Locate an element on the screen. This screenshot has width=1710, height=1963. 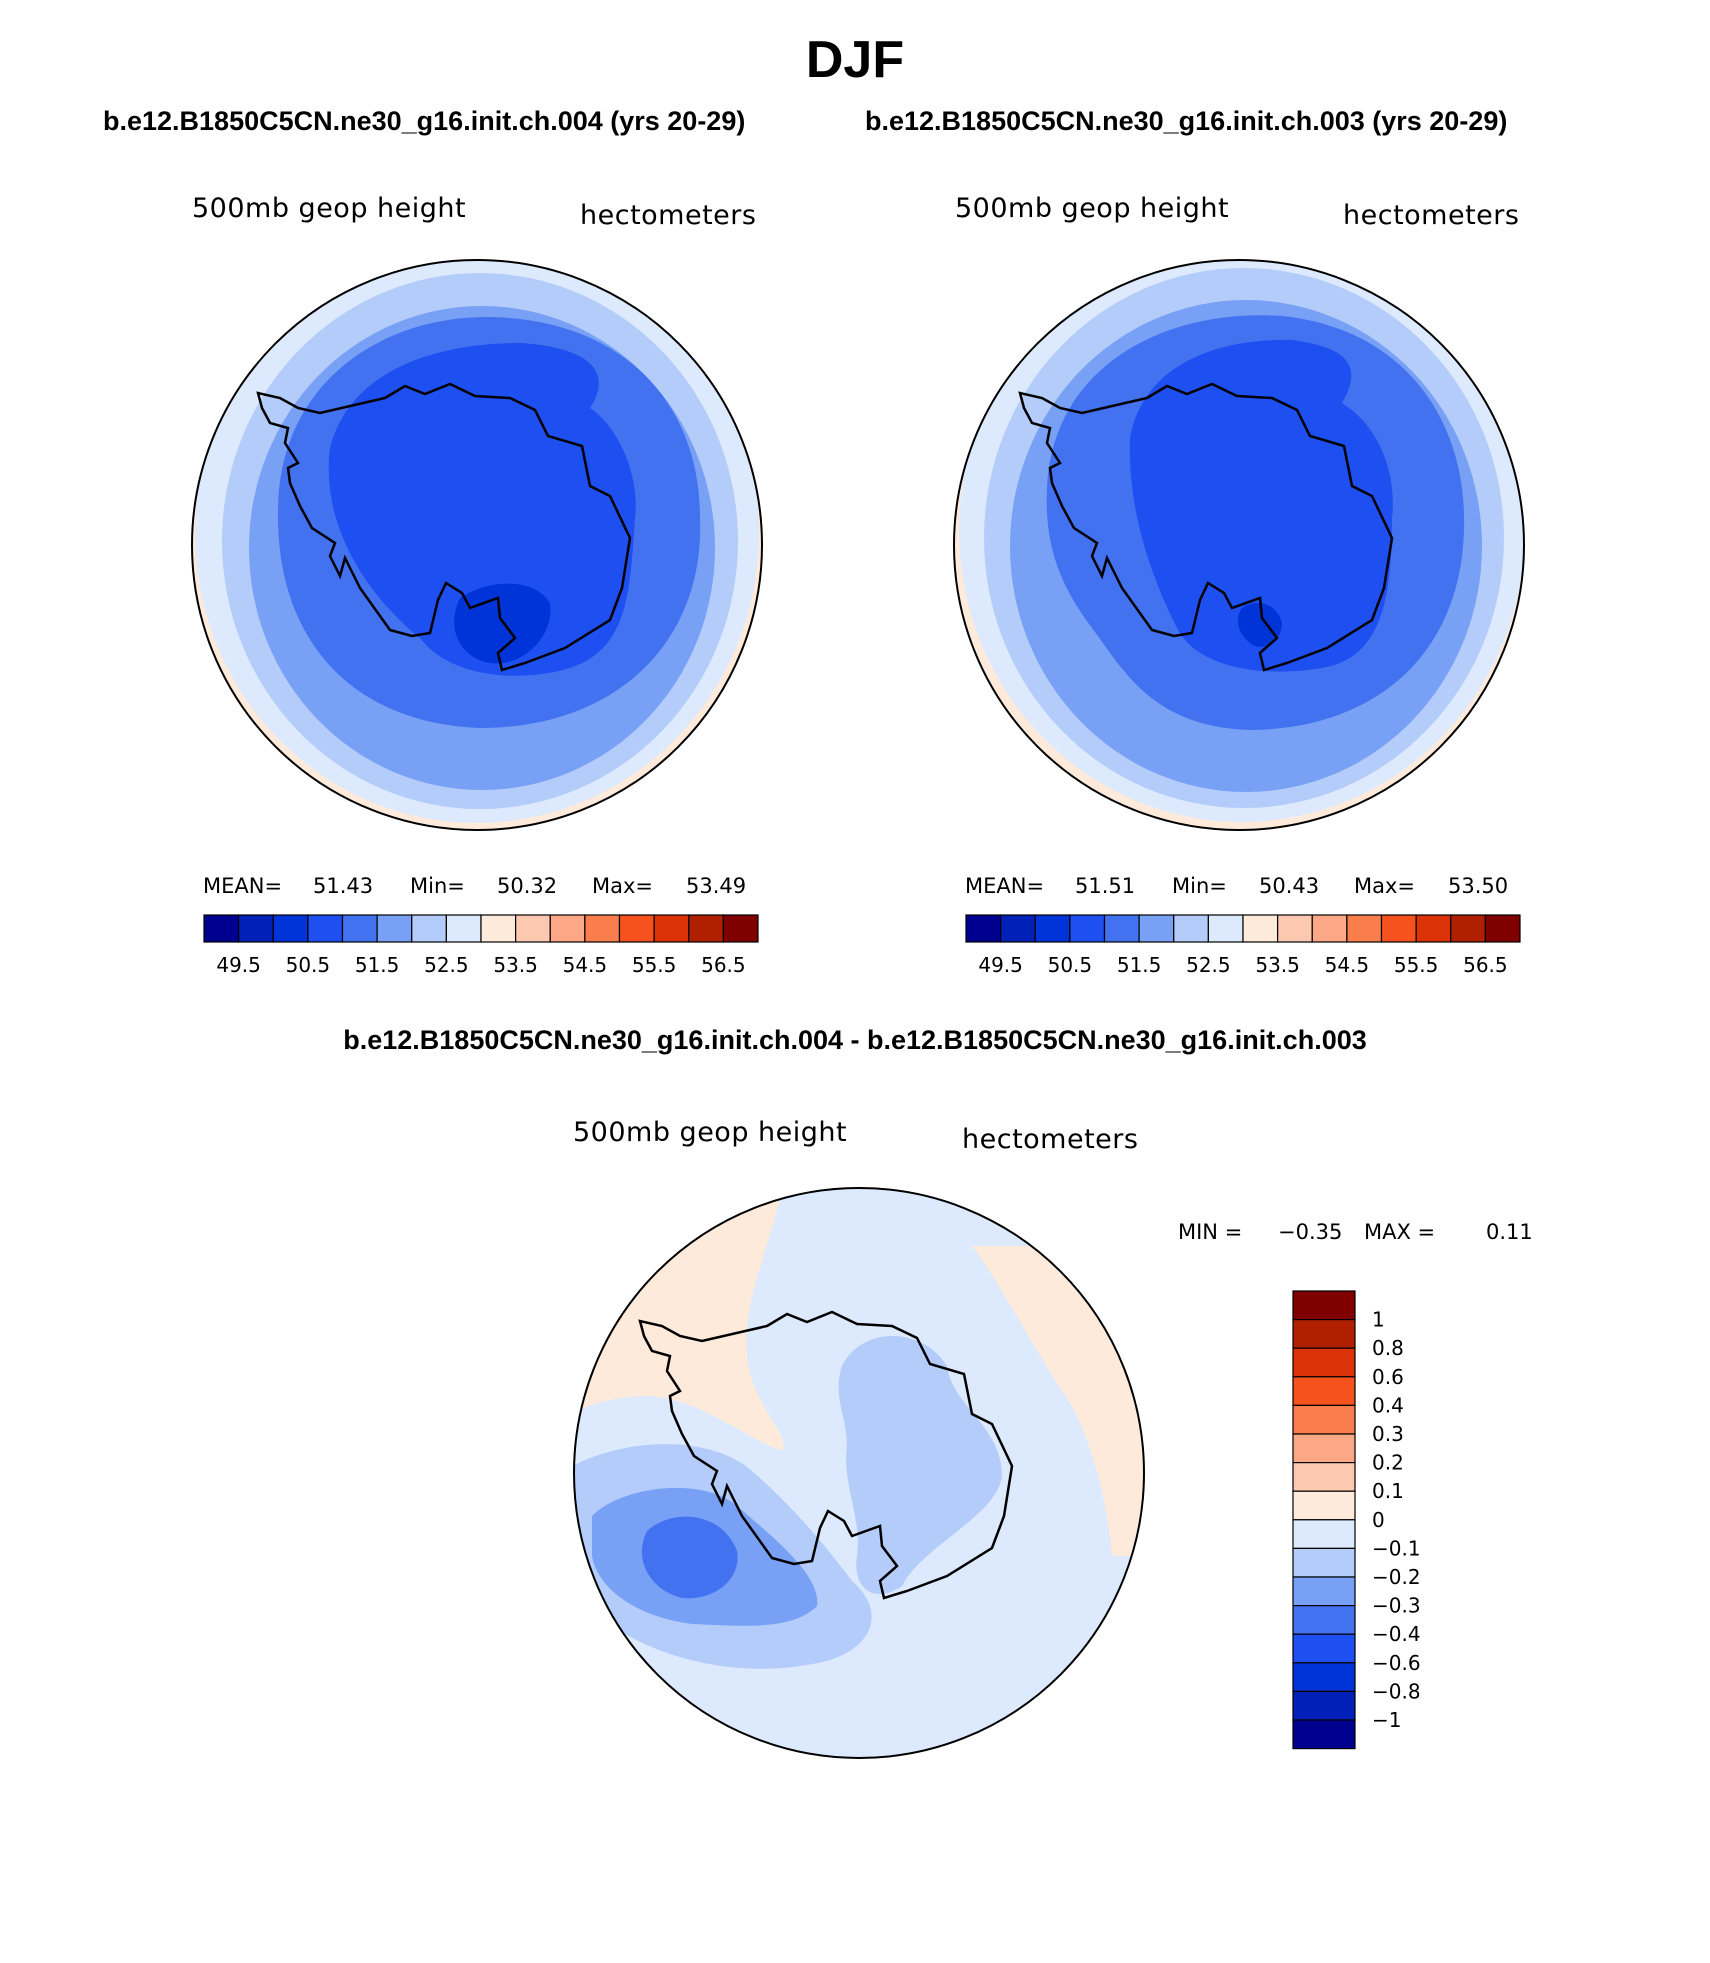
panel-2-colorbar: 49.5 50.5 51.5 52.5 53.5 54.5 55.5 56.5 is located at coordinates (1243, 945).